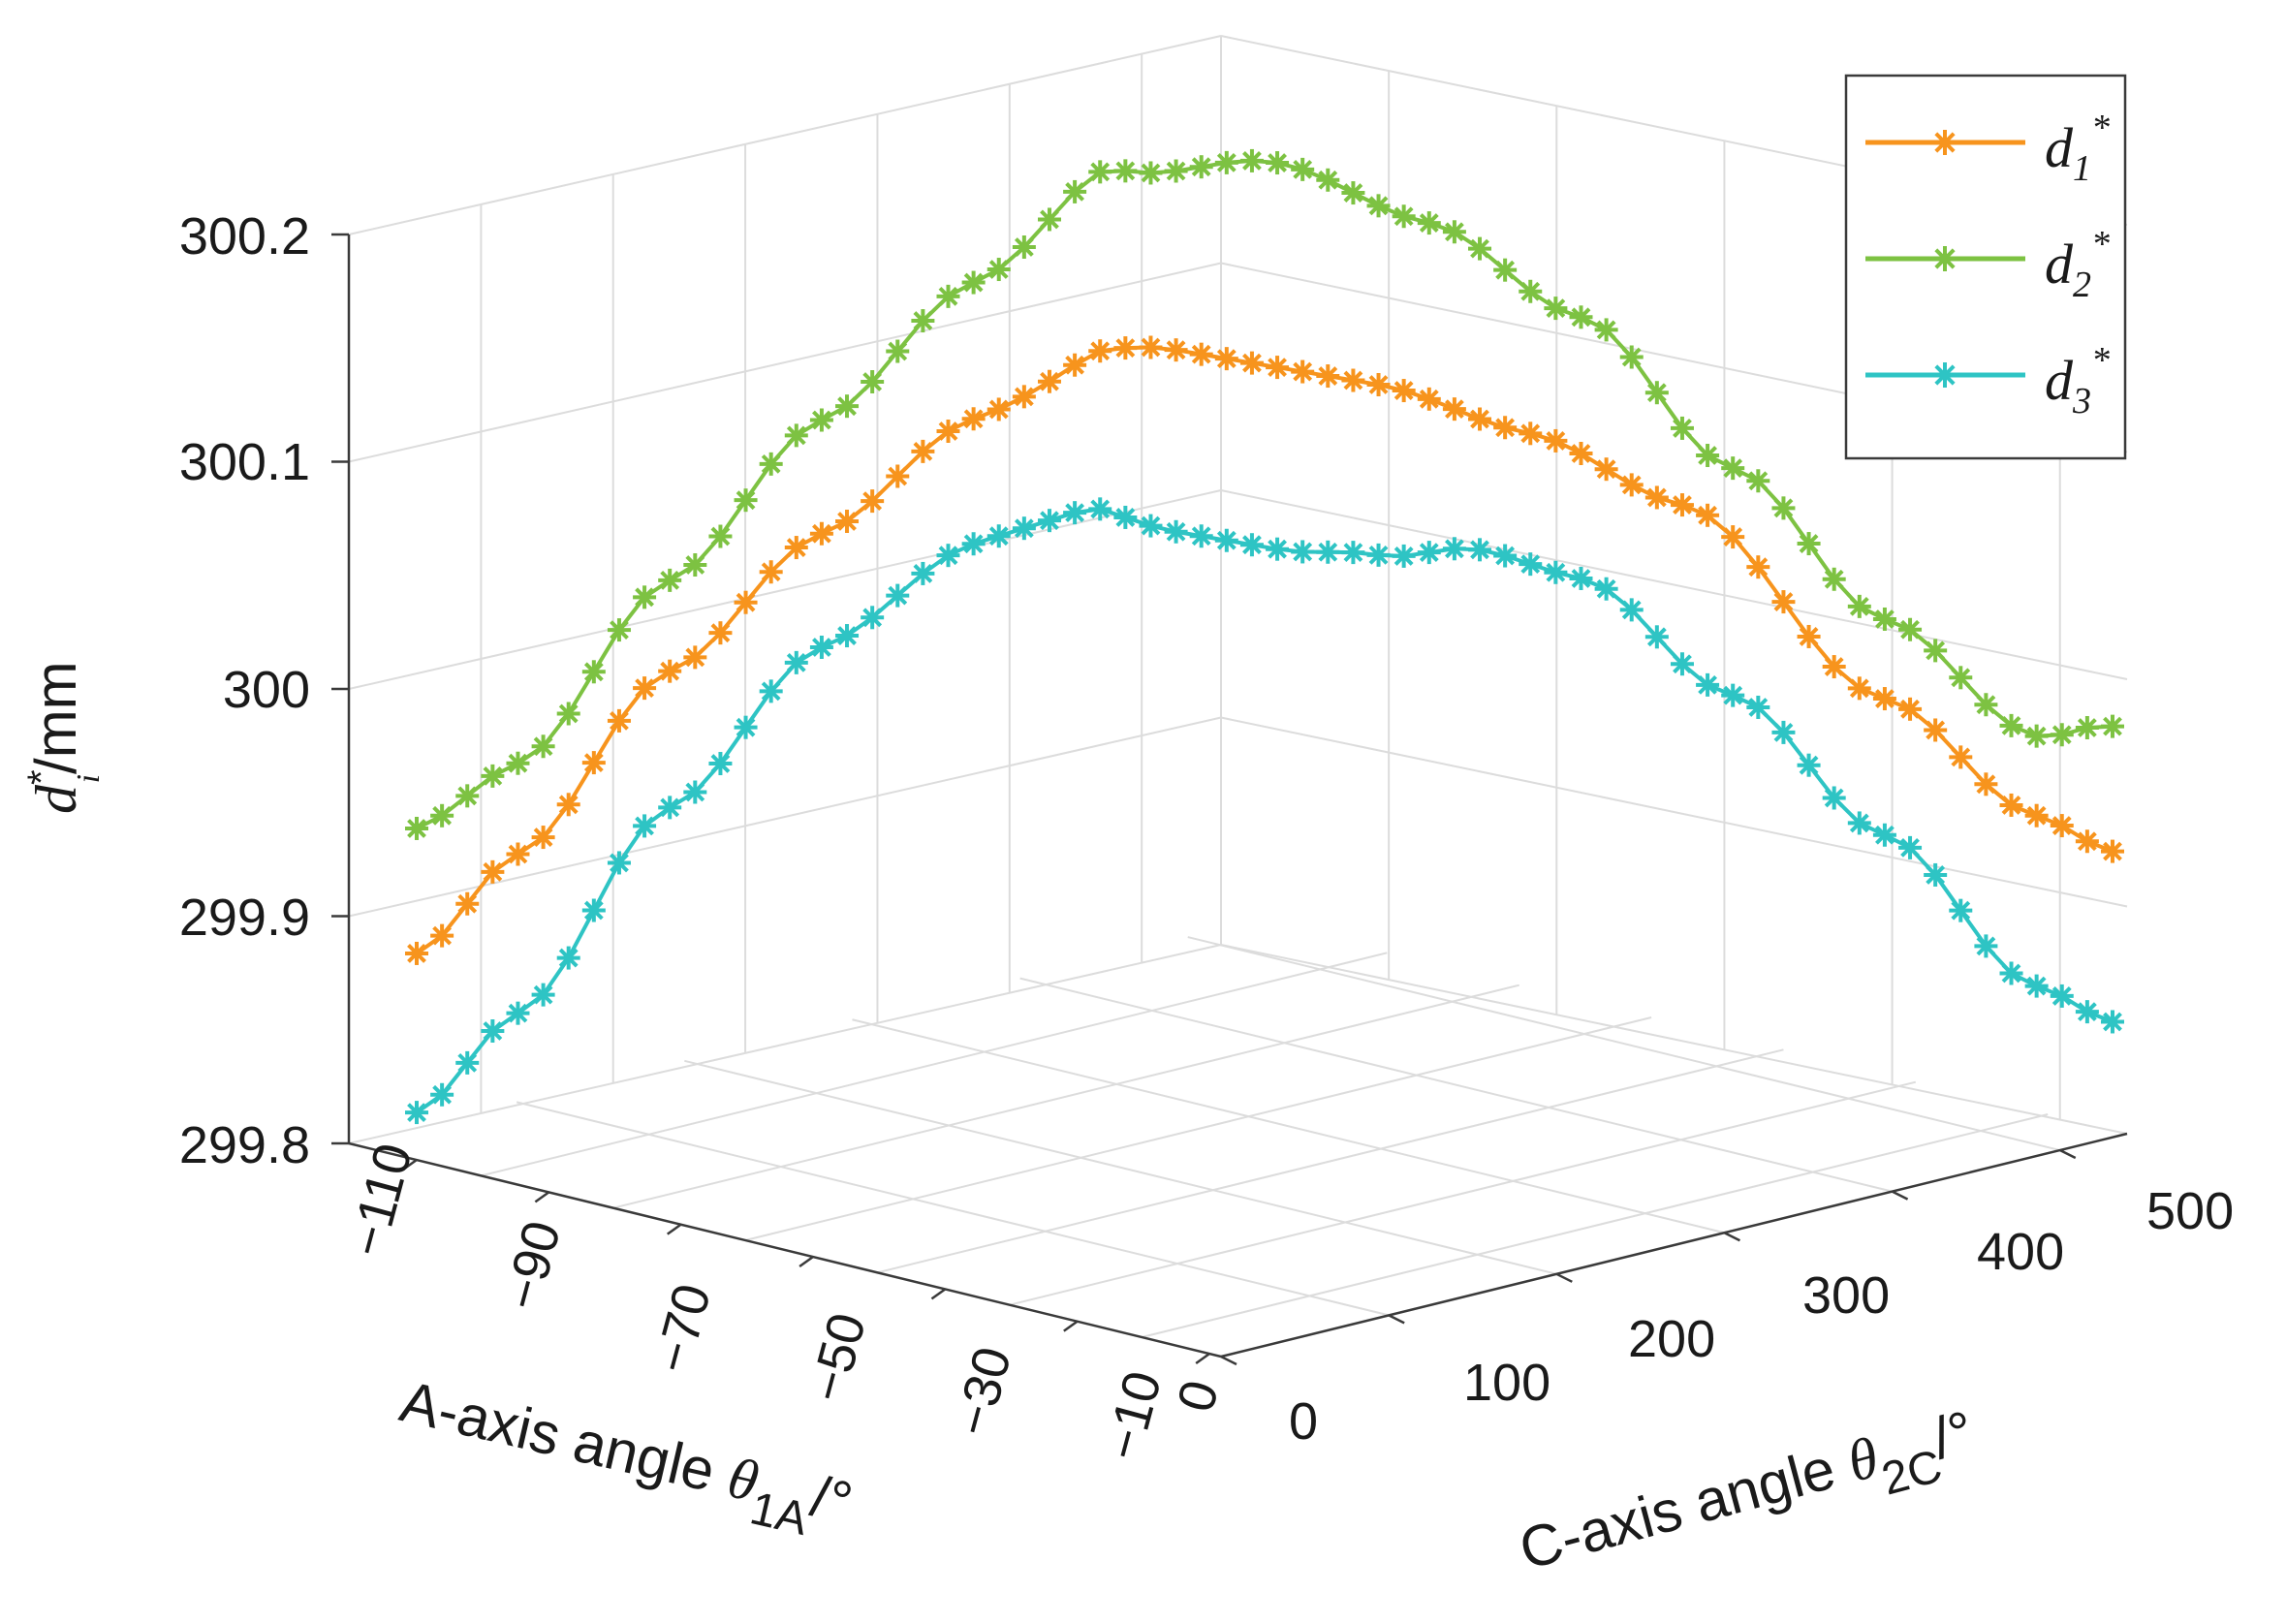  What do you see at coordinates (2082, 168) in the screenshot?
I see `legend-sub-1: 1` at bounding box center [2082, 168].